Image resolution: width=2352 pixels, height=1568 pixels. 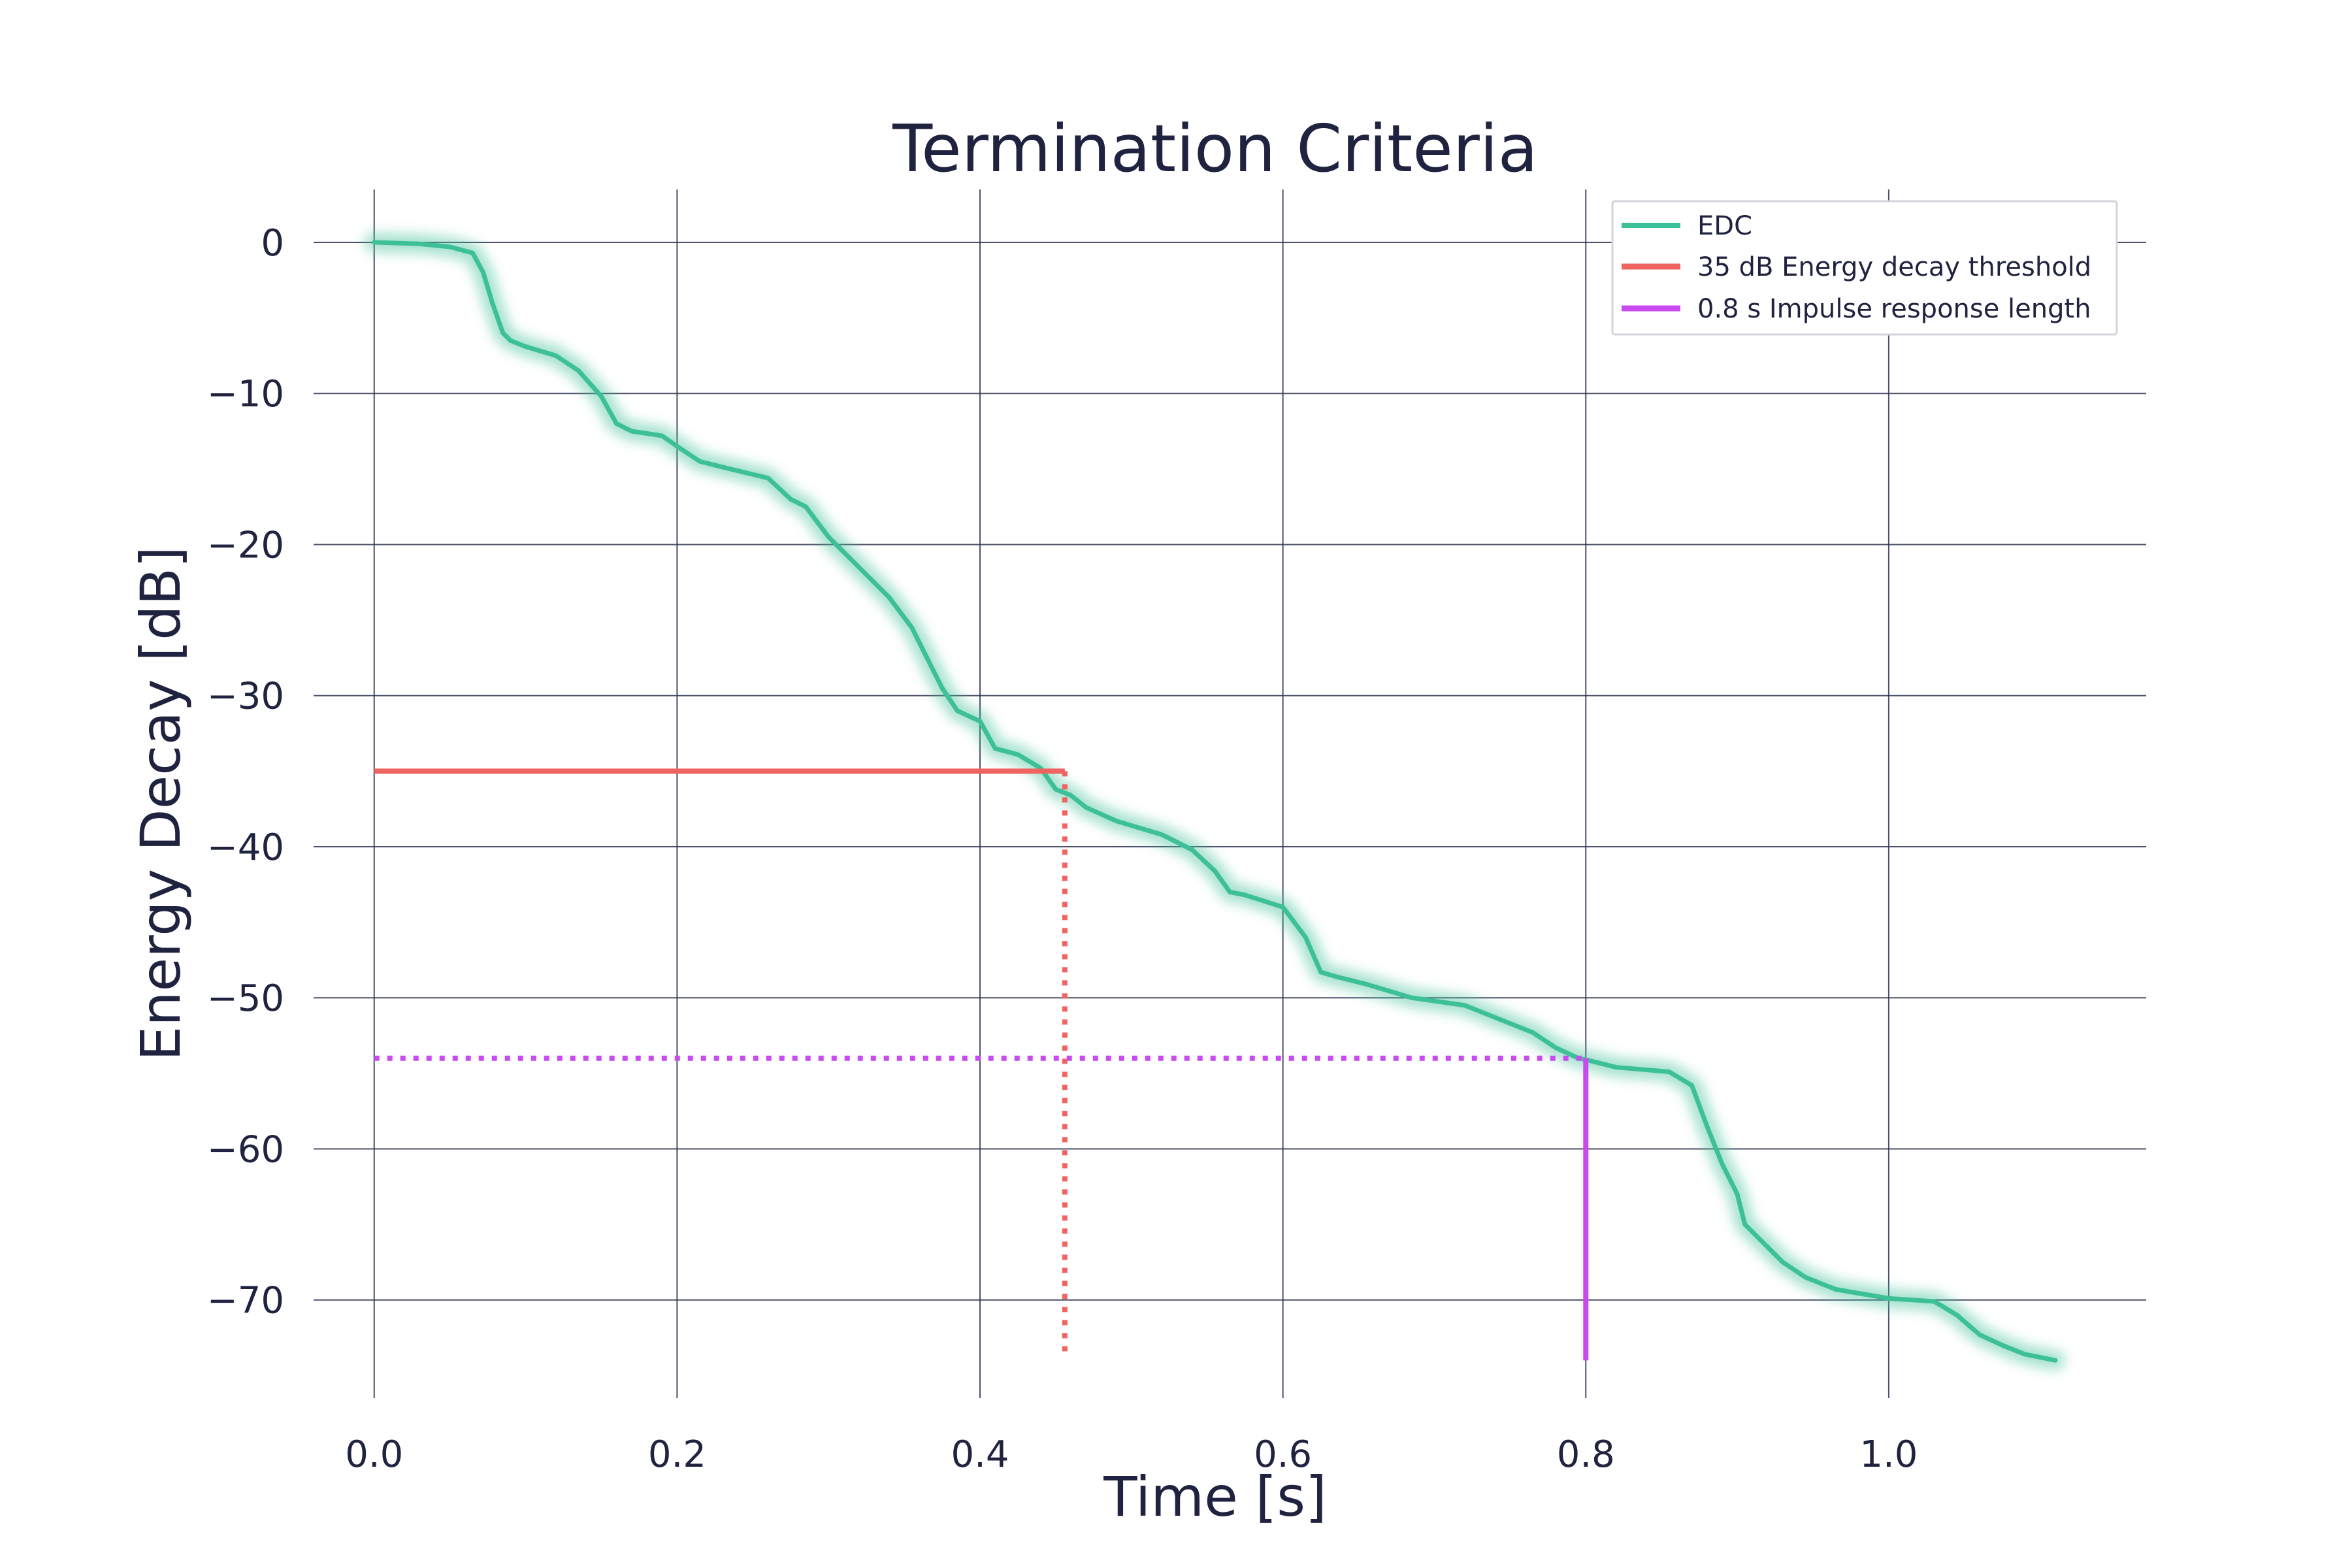 I want to click on x-tick-label: 0.4, so click(x=980, y=1454).